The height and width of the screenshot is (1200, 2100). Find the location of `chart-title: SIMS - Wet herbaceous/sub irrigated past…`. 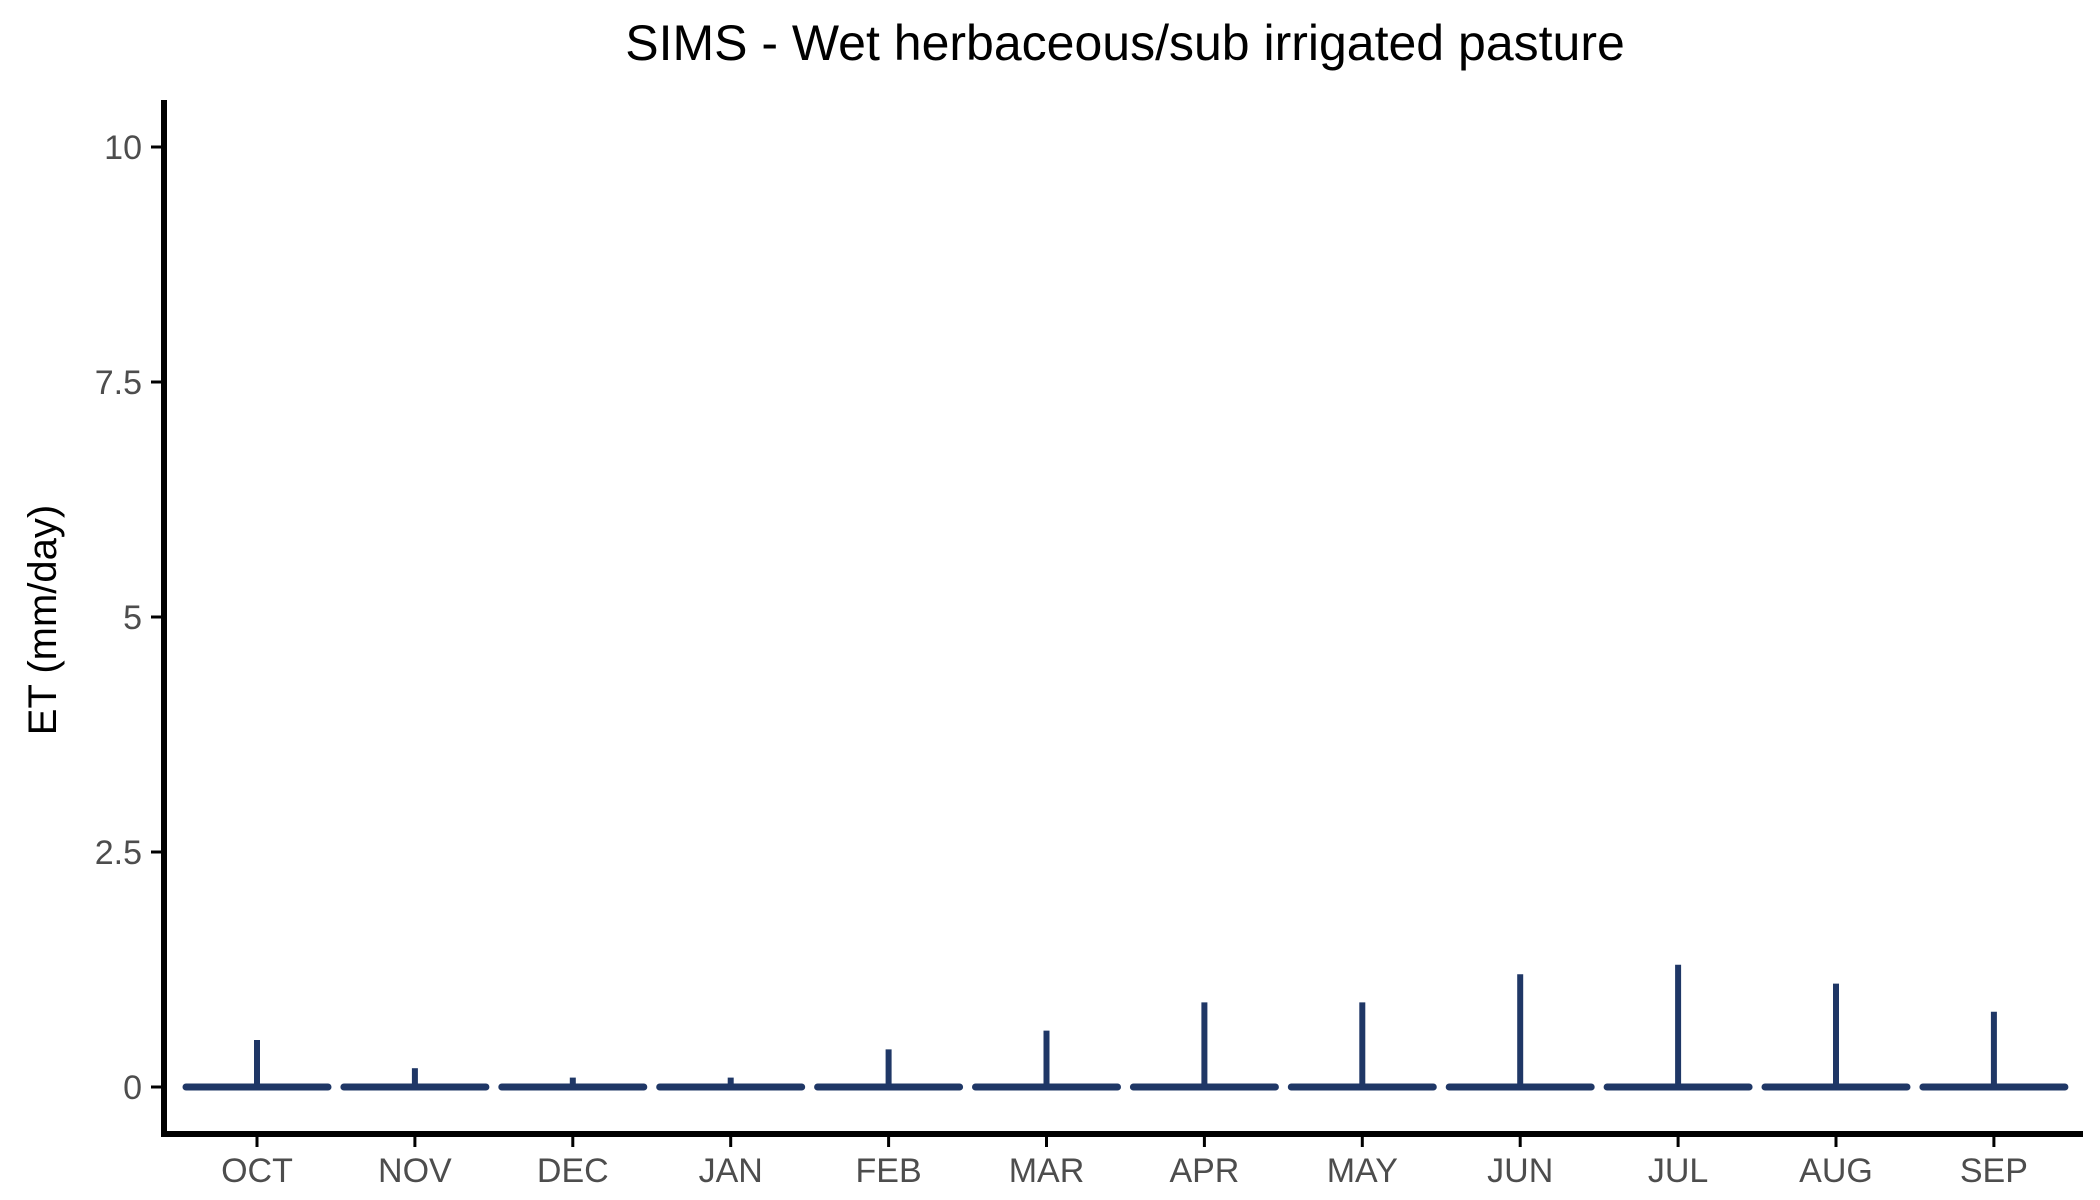

chart-title: SIMS - Wet herbaceous/sub irrigated past… is located at coordinates (1125, 43).